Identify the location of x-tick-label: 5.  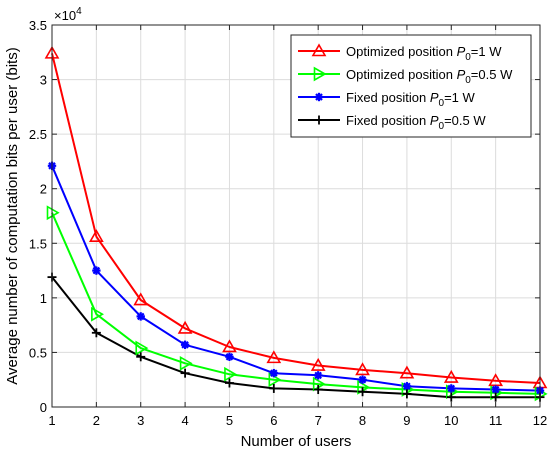
(229, 420).